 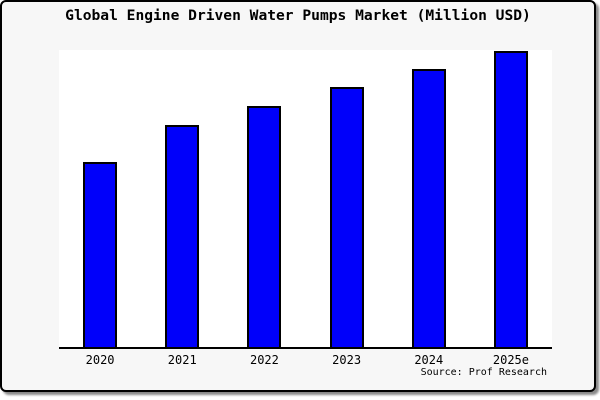 I want to click on x-tick-label-2020: 2020, so click(x=100, y=360).